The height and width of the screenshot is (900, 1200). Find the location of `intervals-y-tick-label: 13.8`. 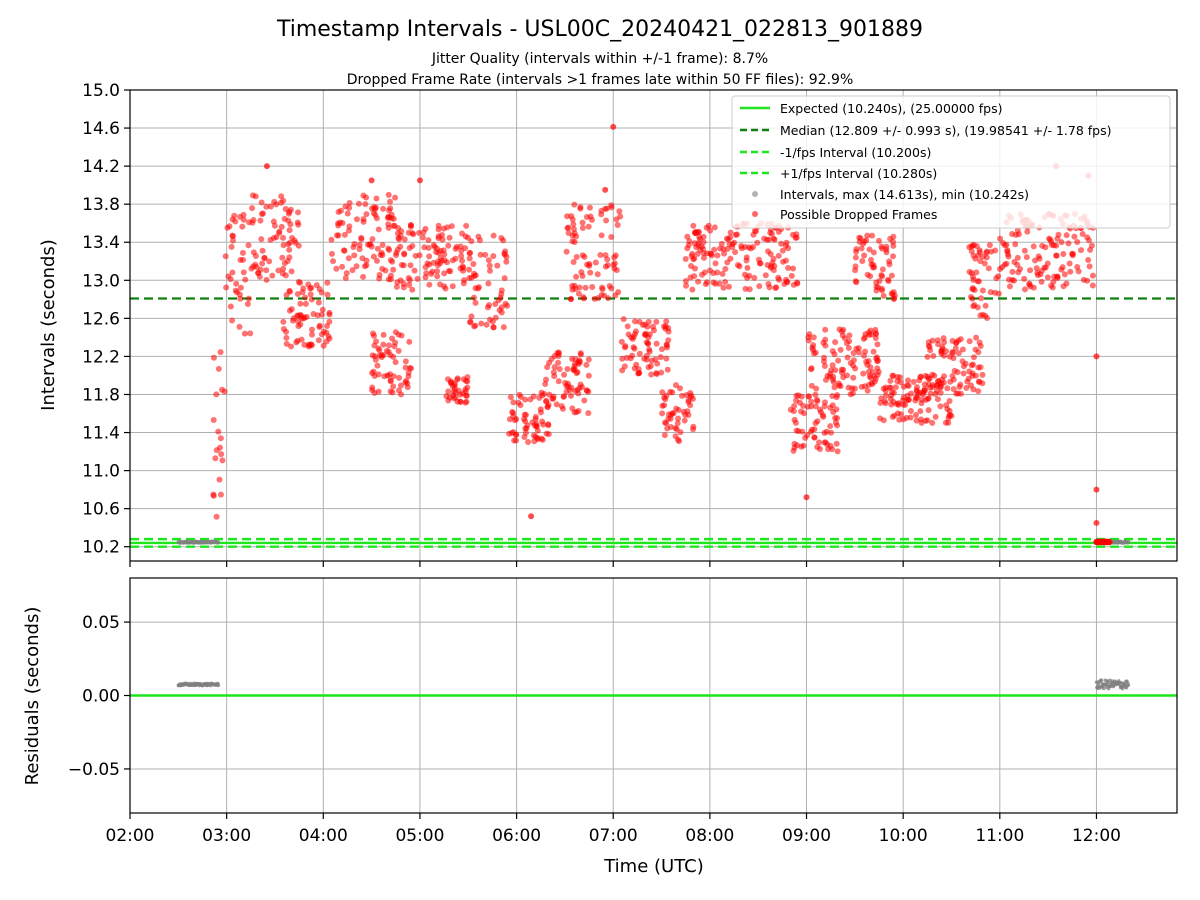

intervals-y-tick-label: 13.8 is located at coordinates (101, 205).